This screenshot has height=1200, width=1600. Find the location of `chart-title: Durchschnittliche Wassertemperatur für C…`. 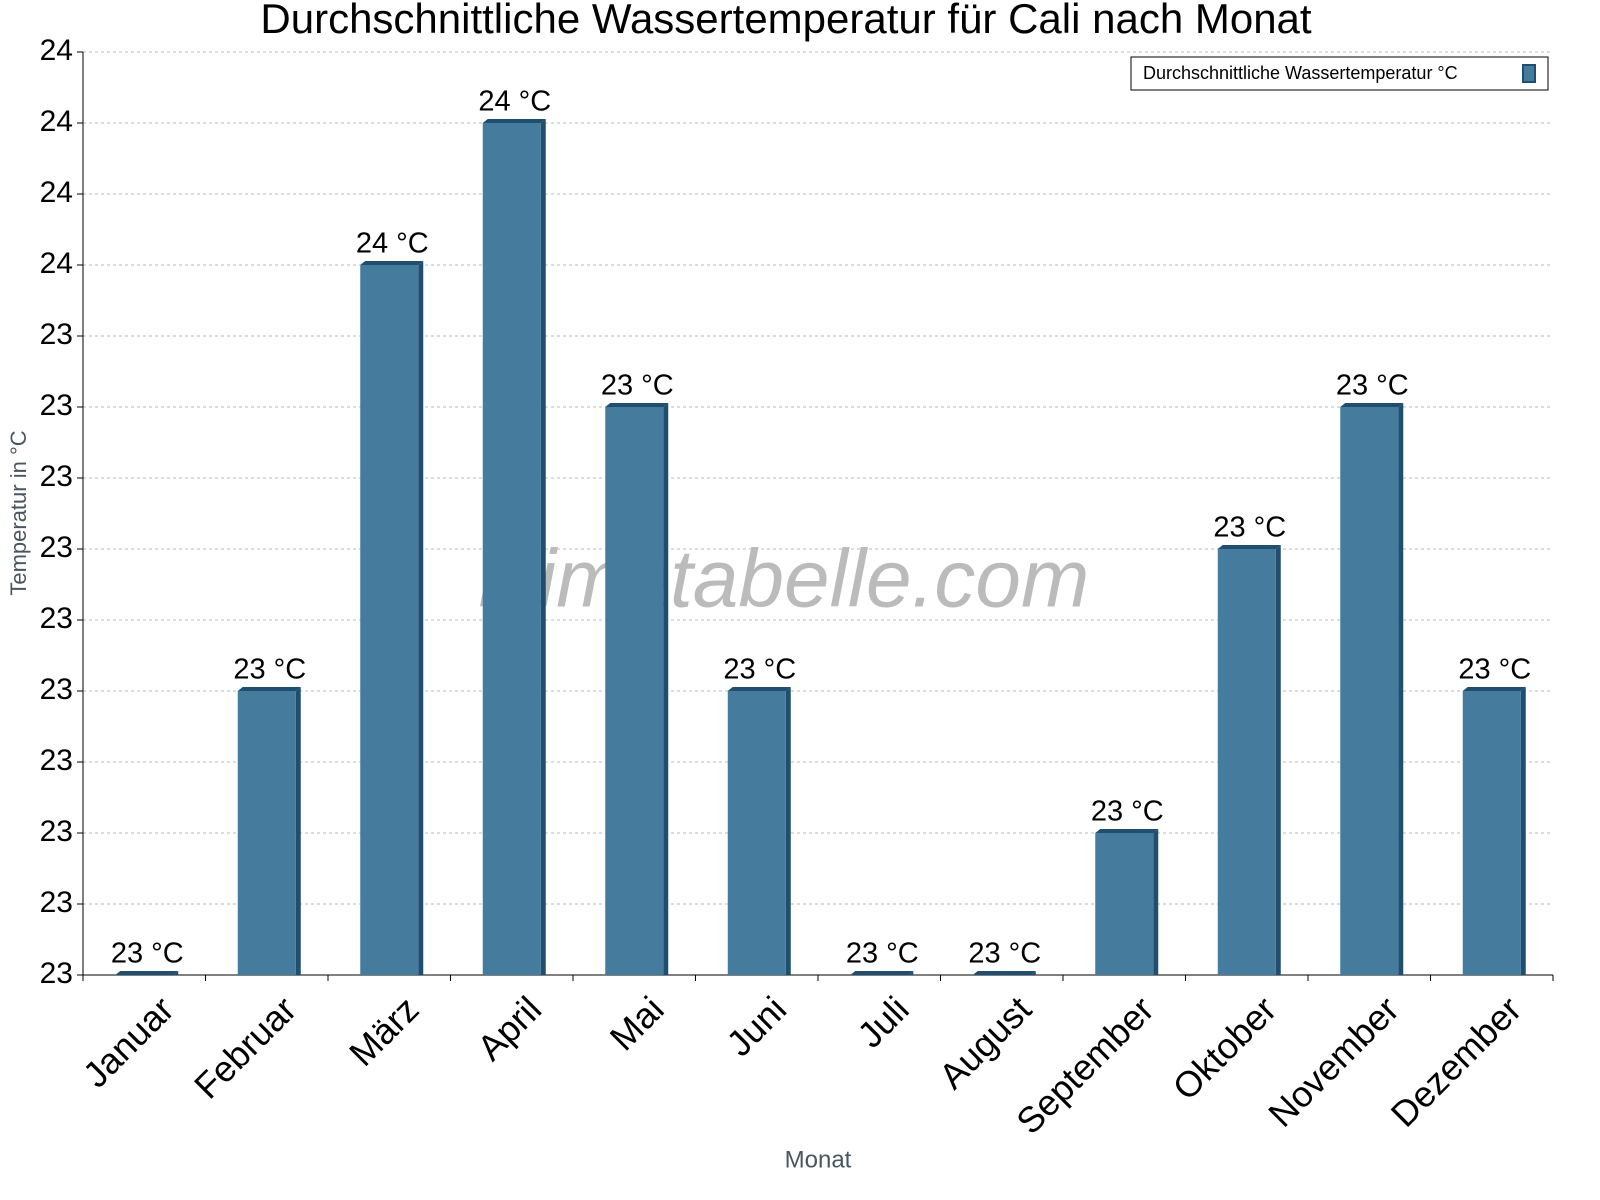

chart-title: Durchschnittliche Wassertemperatur für C… is located at coordinates (786, 21).